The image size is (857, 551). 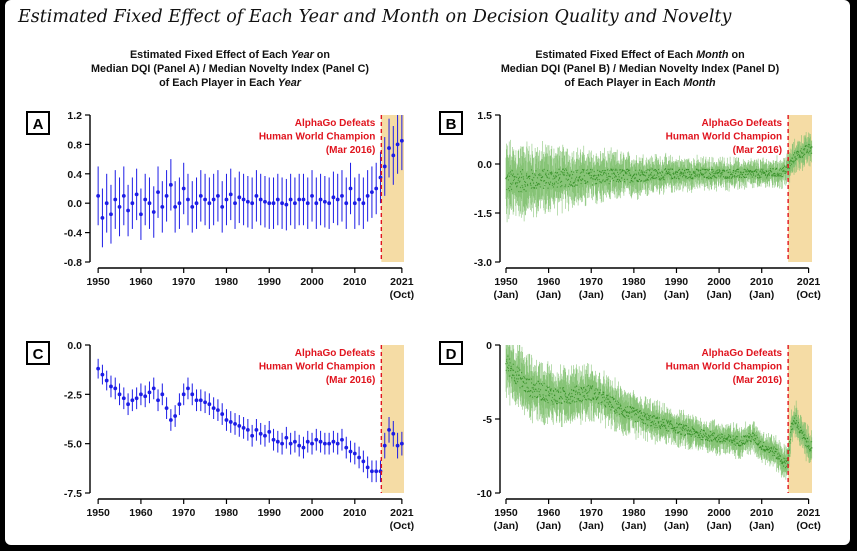 I want to click on x-tick-label: 1970, so click(x=592, y=282).